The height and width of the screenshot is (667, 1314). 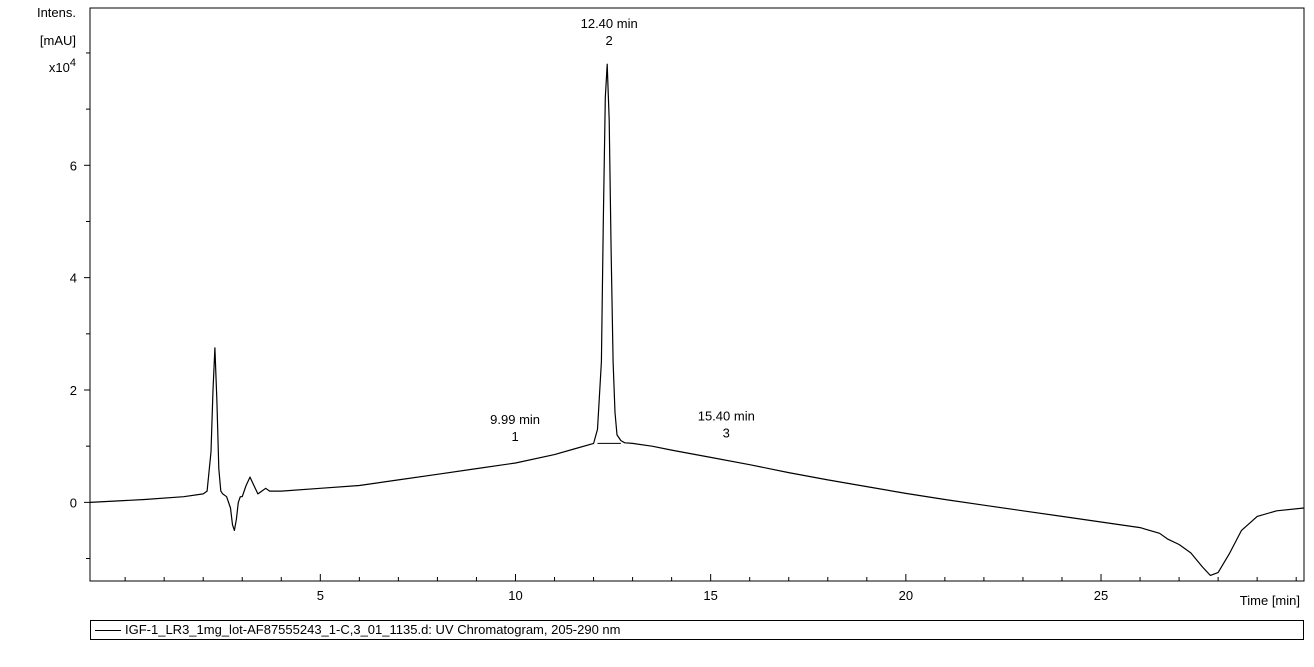 What do you see at coordinates (726, 416) in the screenshot?
I see `peak-time-label-3: 15.40 min` at bounding box center [726, 416].